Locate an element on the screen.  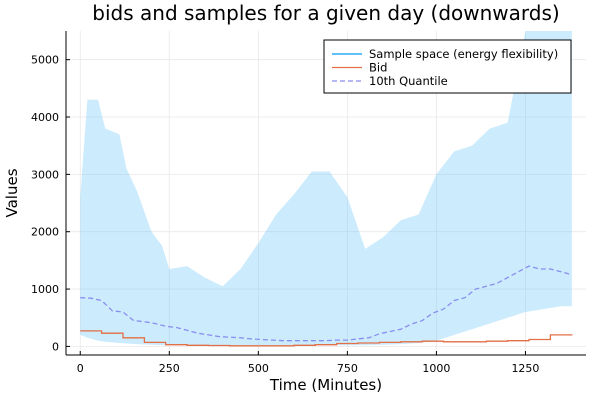
legend-box is located at coordinates (447, 66).